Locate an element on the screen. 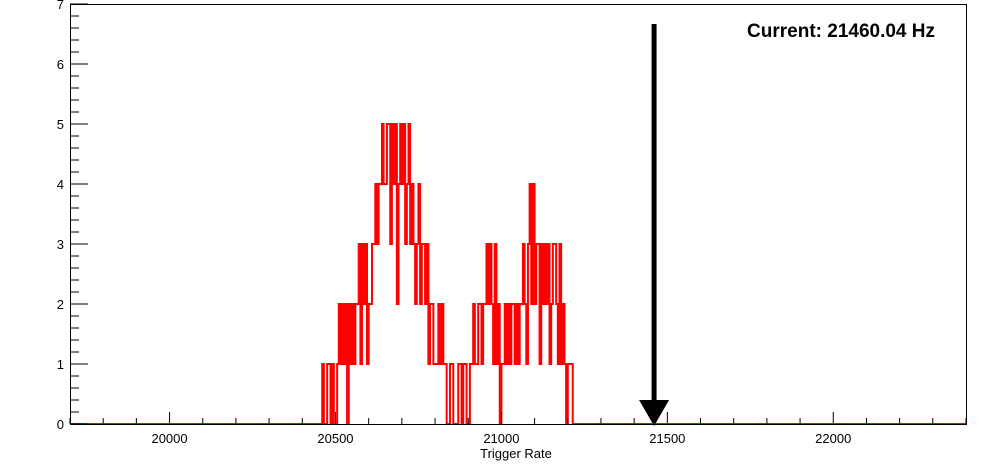  y-tick-label: 1 is located at coordinates (60, 364).